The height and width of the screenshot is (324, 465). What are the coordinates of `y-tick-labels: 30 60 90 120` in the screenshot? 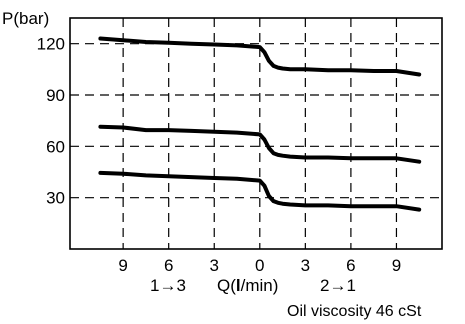 It's located at (51, 121).